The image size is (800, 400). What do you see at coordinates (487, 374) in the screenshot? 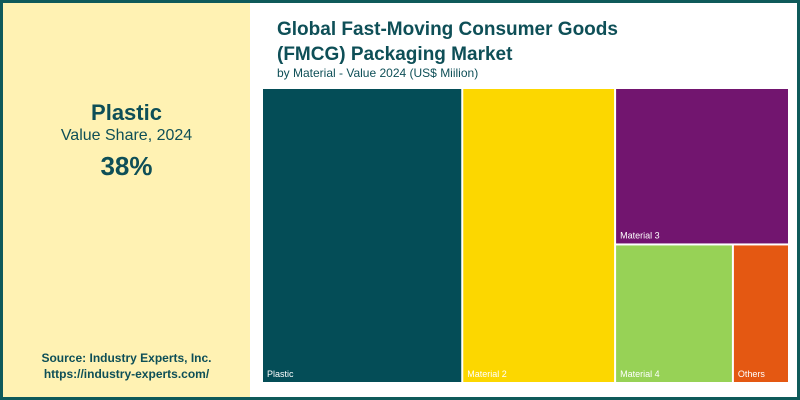
I see `tile-label-material-2: Material 2` at bounding box center [487, 374].